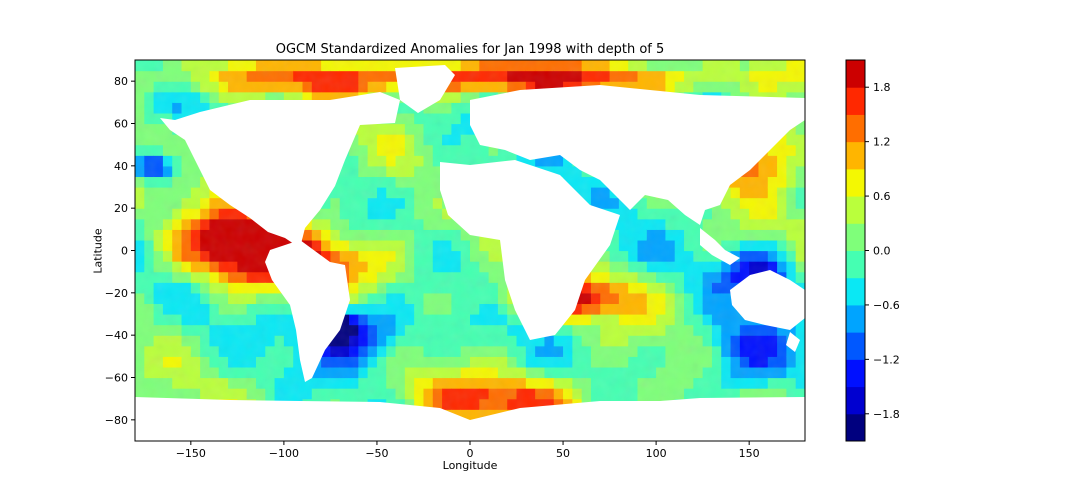  What do you see at coordinates (116, 378) in the screenshot?
I see `y-tick-label: −60` at bounding box center [116, 378].